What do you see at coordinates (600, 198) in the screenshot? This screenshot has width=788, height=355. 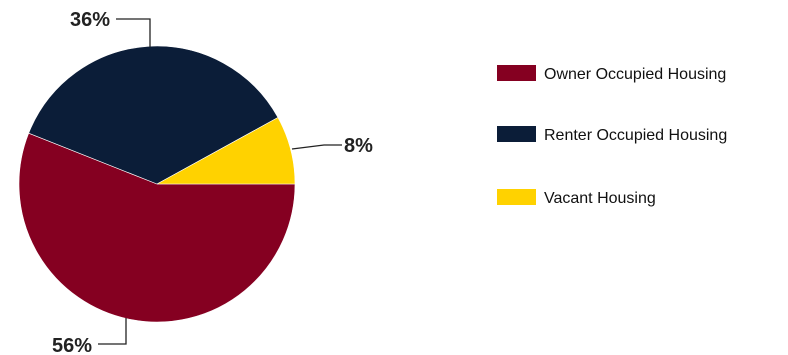 I see `legend-label-vacant: Vacant Housing` at bounding box center [600, 198].